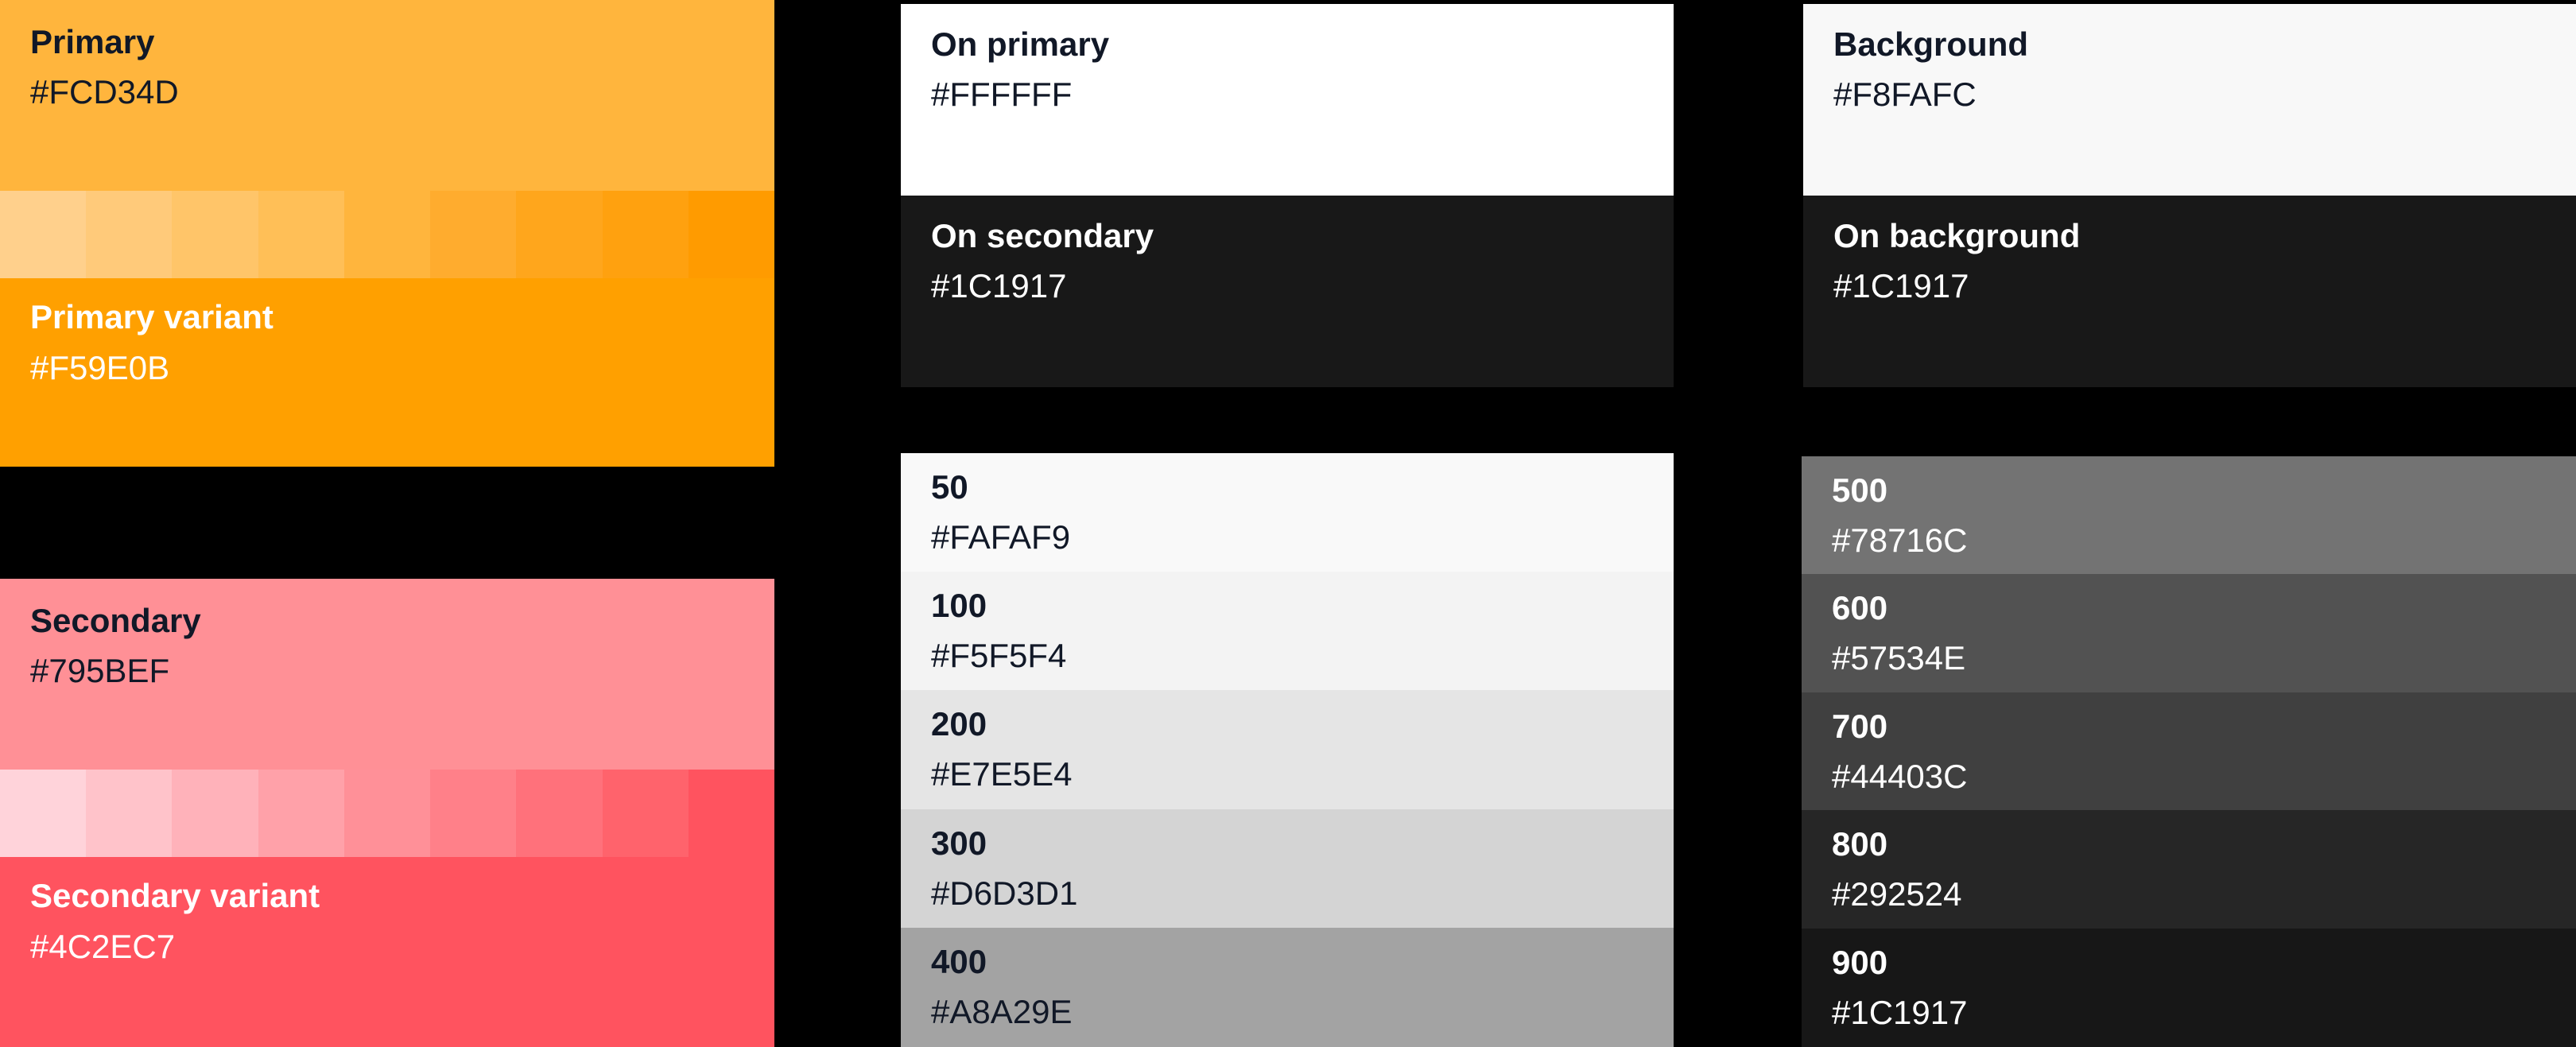 The height and width of the screenshot is (1047, 2576). Describe the element at coordinates (2189, 515) in the screenshot. I see `neutral-500-swatch: 500 #78716C` at that location.